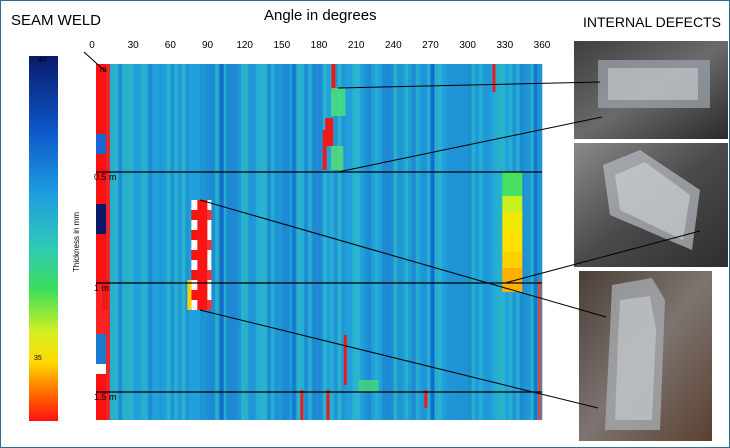 The image size is (730, 448). Describe the element at coordinates (430, 45) in the screenshot. I see `x-tick-label: 270` at that location.